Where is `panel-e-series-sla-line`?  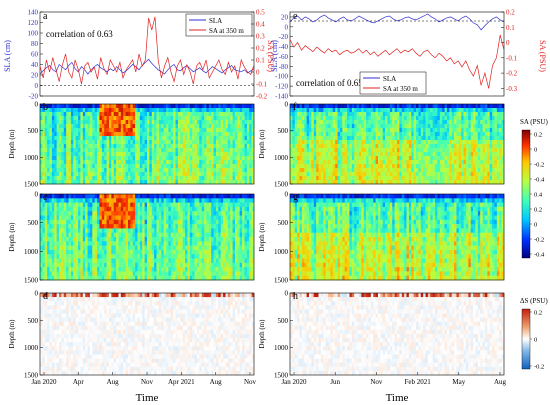 panel-e-series-sla-line is located at coordinates (397, 22).